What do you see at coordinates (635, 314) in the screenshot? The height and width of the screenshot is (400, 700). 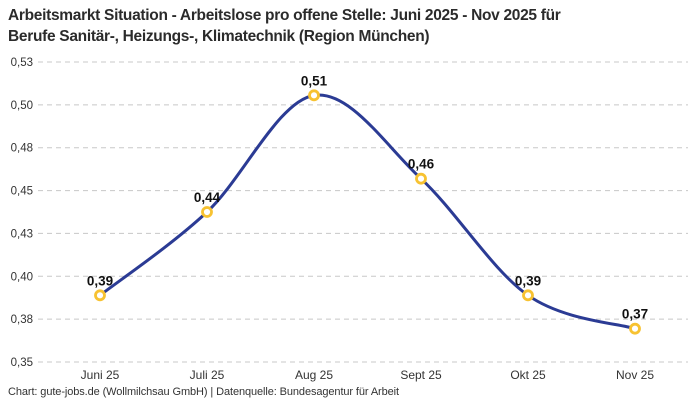 I see `data-point-value-label: 0,37` at bounding box center [635, 314].